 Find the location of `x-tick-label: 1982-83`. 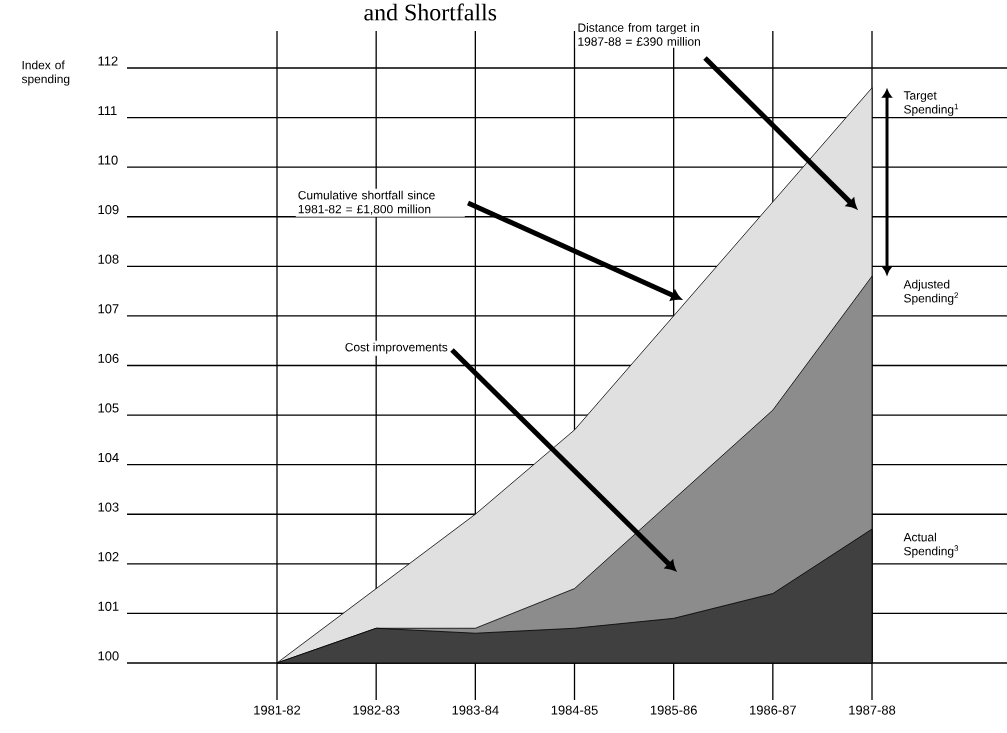

x-tick-label: 1982-83 is located at coordinates (376, 710).